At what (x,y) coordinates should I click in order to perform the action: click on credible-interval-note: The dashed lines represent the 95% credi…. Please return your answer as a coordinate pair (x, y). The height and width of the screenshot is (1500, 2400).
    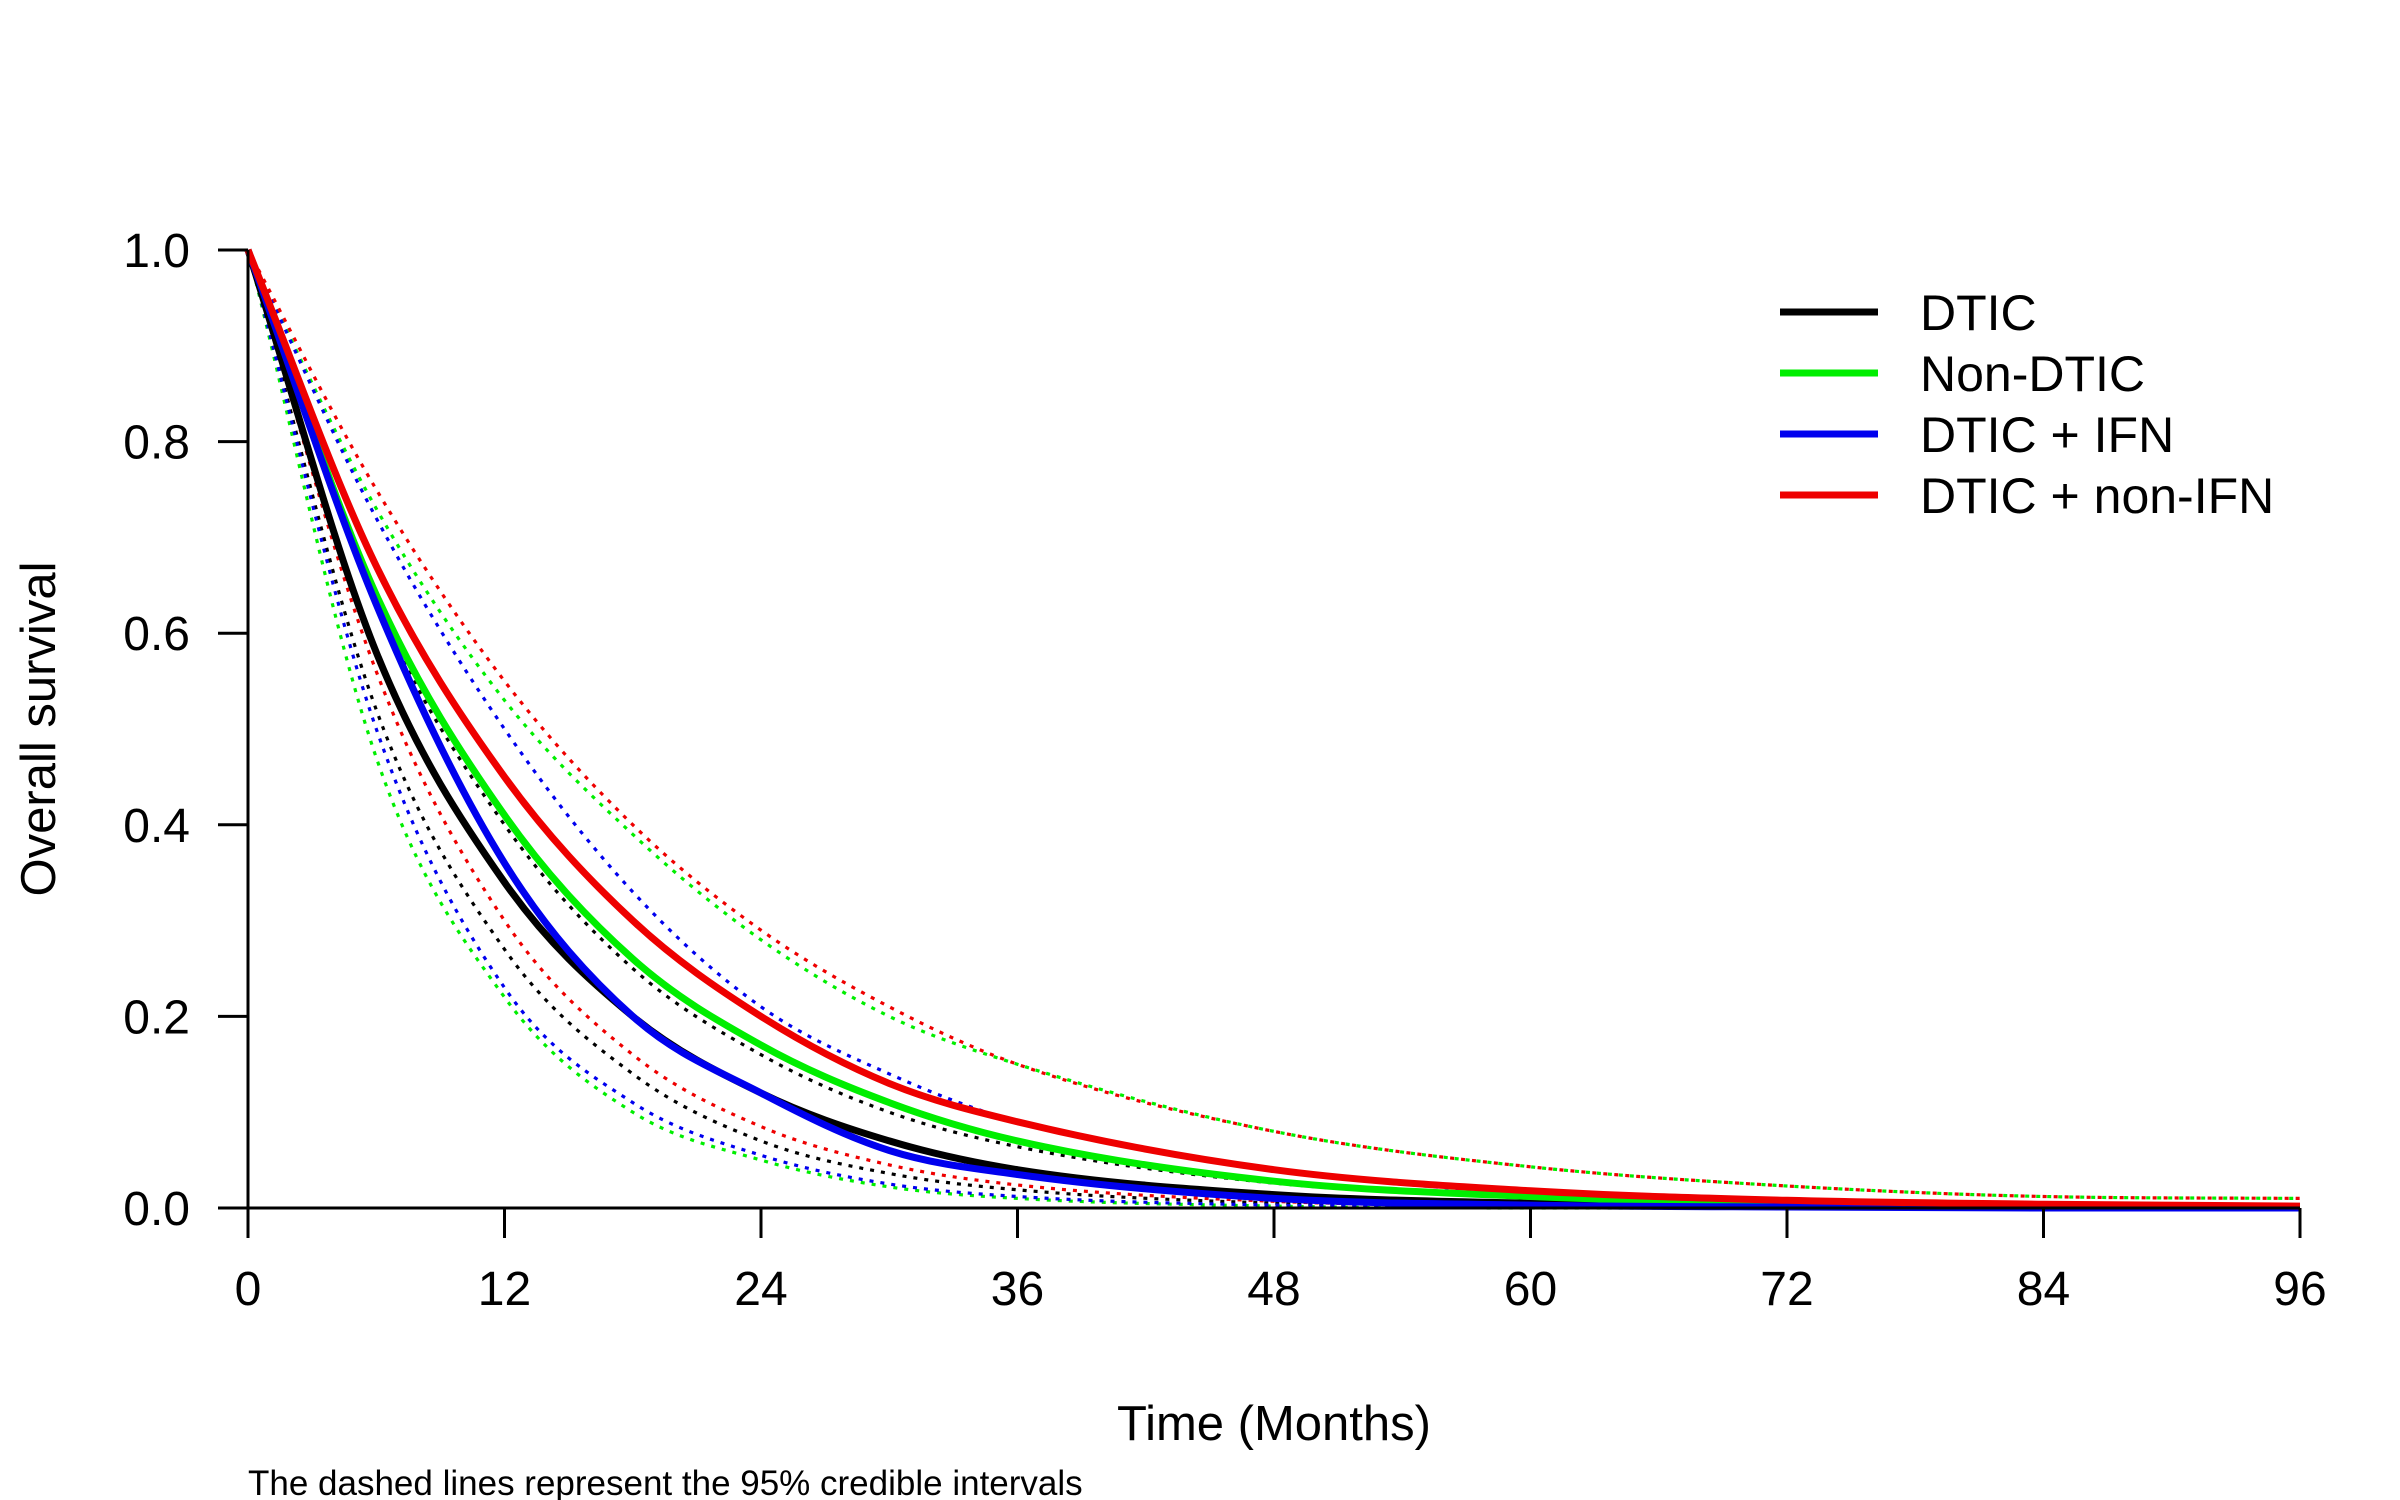
    Looking at the image, I should click on (665, 1482).